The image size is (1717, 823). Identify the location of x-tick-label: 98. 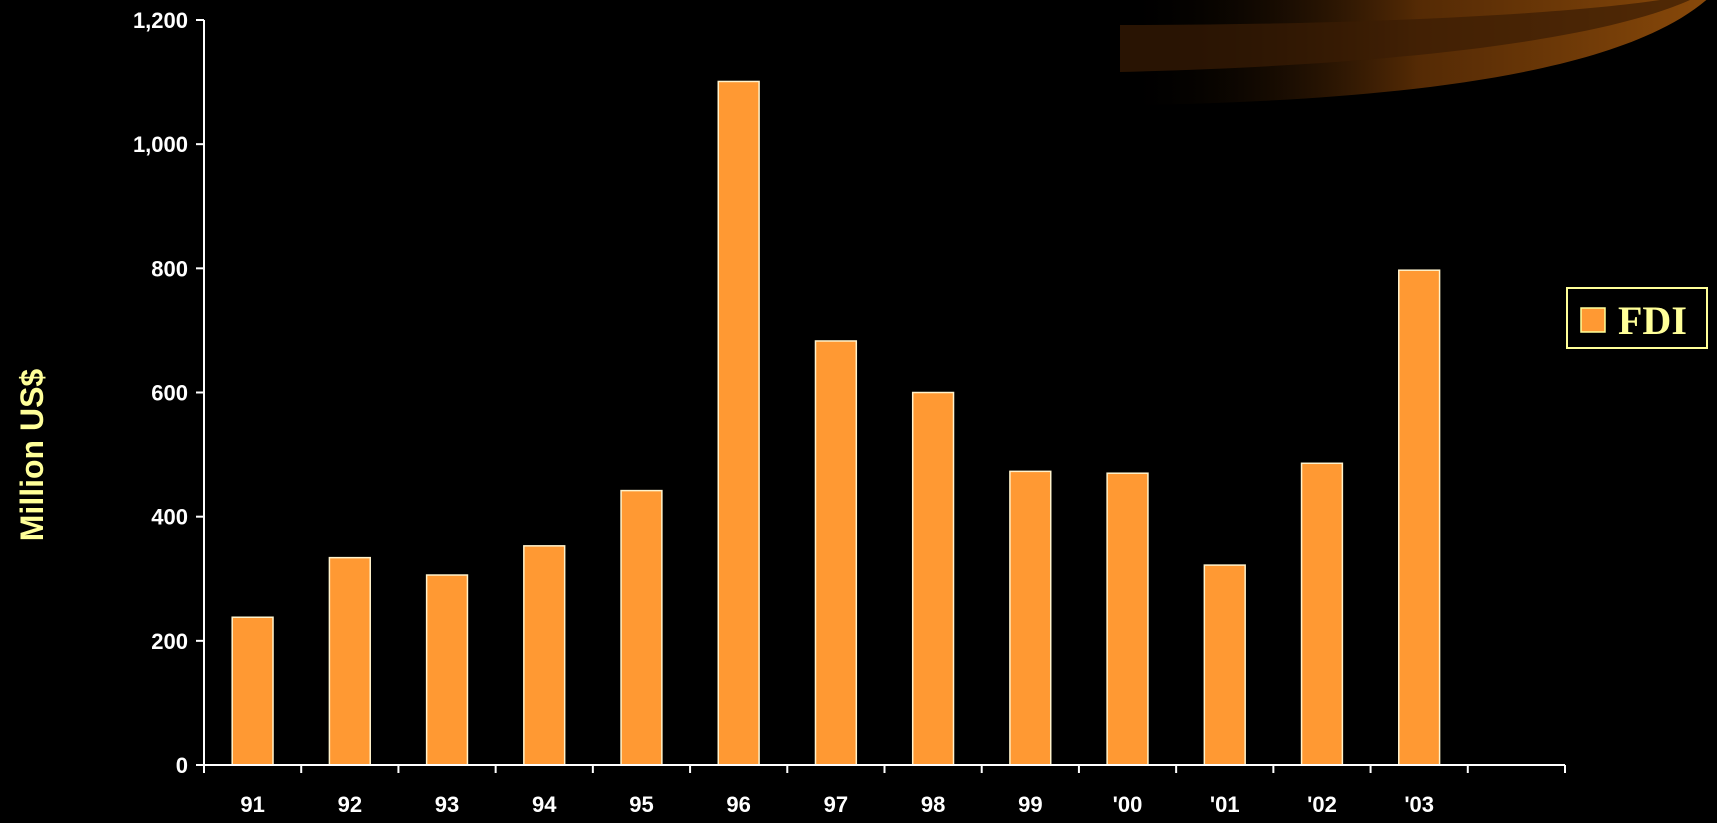
(933, 804).